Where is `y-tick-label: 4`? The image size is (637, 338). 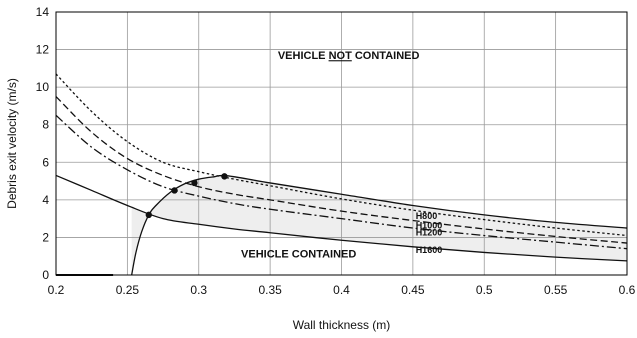
y-tick-label: 4 is located at coordinates (45, 200).